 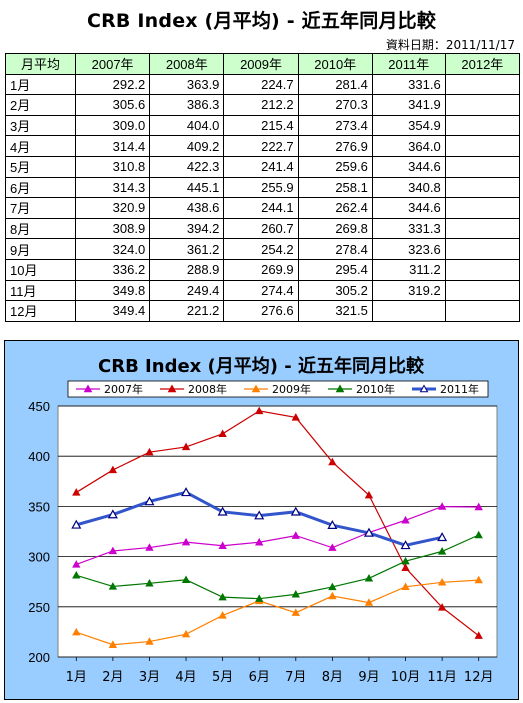 What do you see at coordinates (112, 84) in the screenshot?
I see `table-cell: 292.2` at bounding box center [112, 84].